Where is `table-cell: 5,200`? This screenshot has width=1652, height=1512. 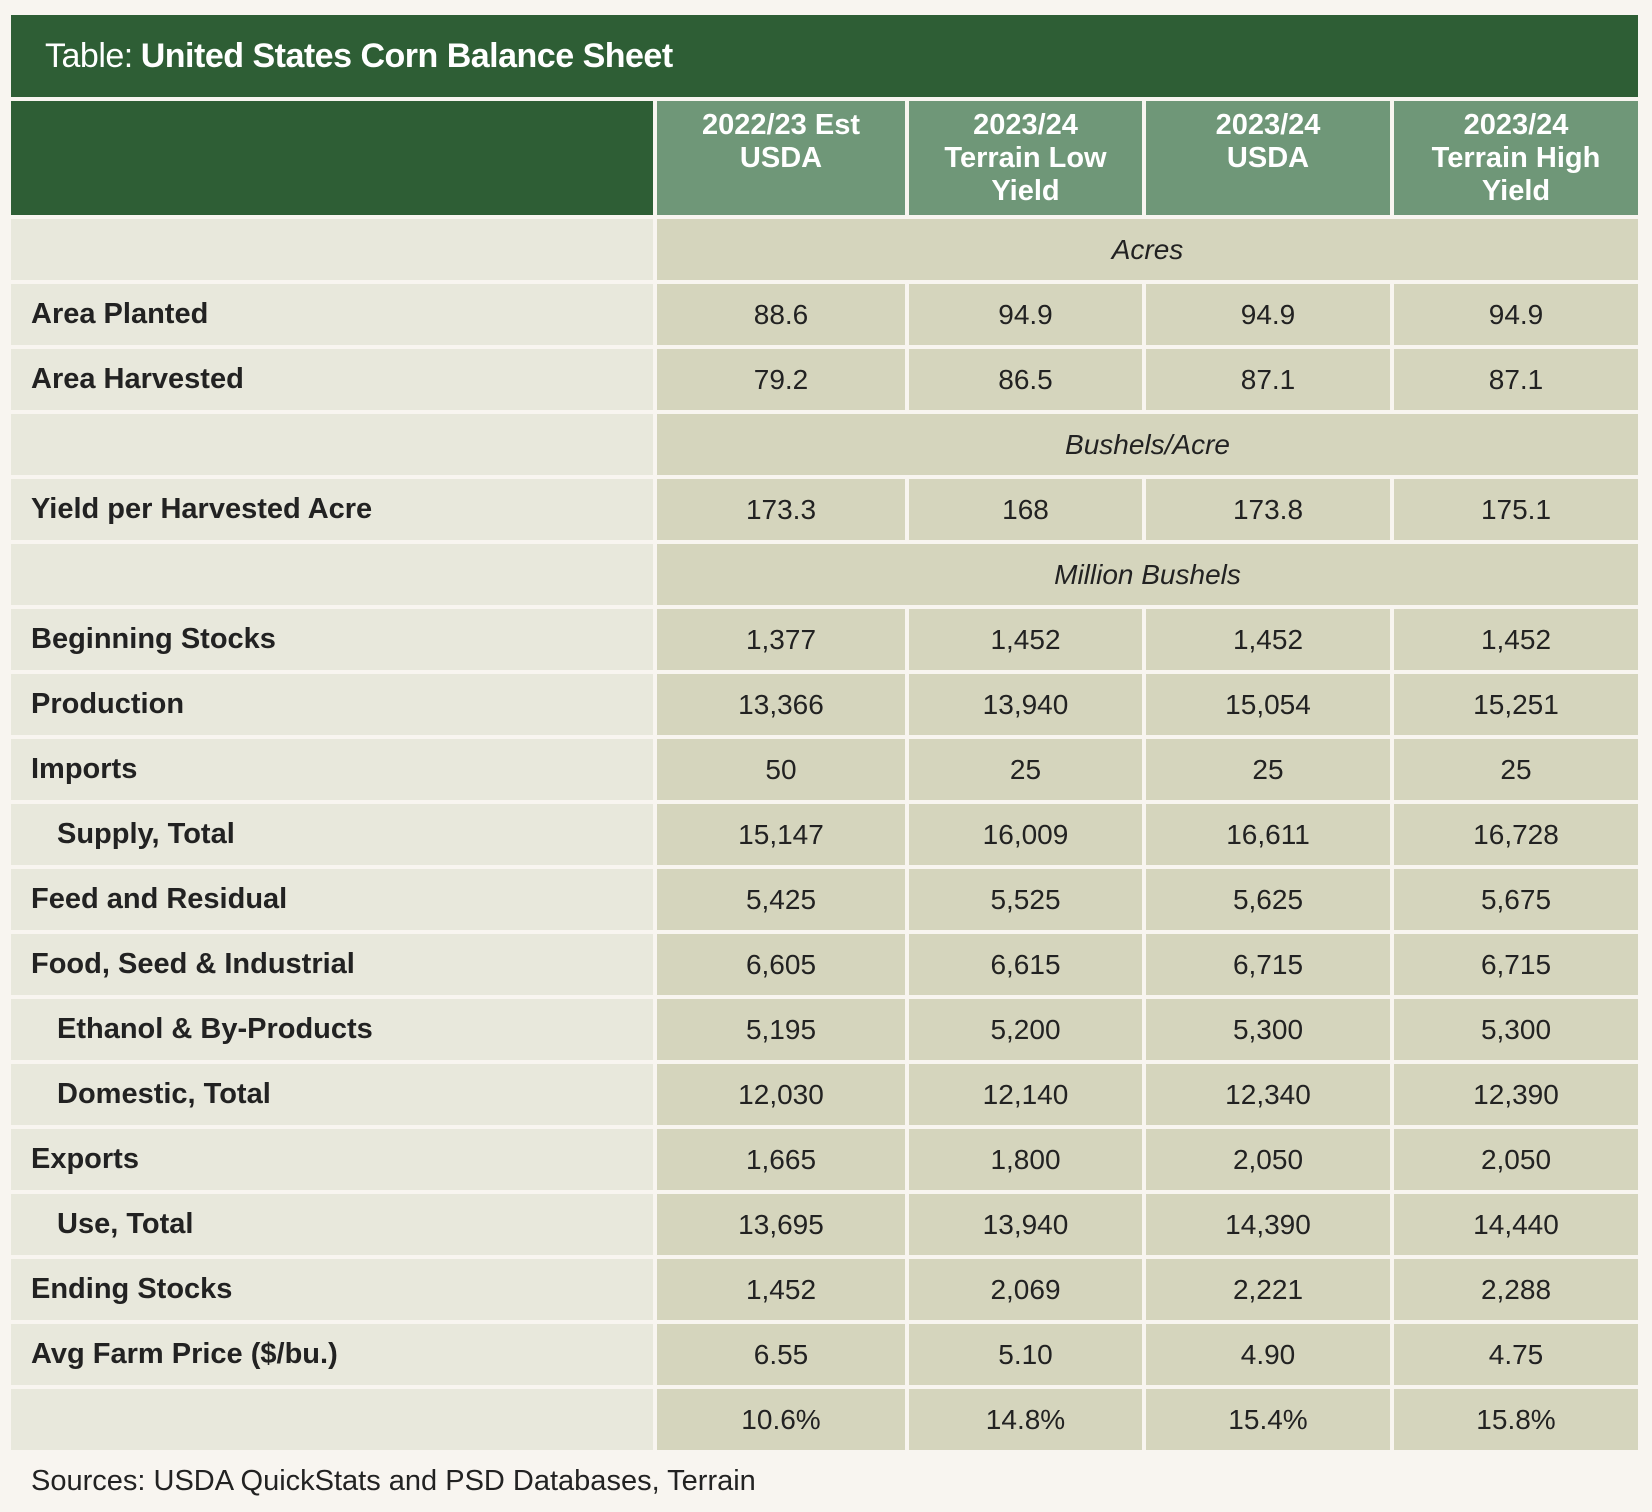
table-cell: 5,200 is located at coordinates (1025, 1029).